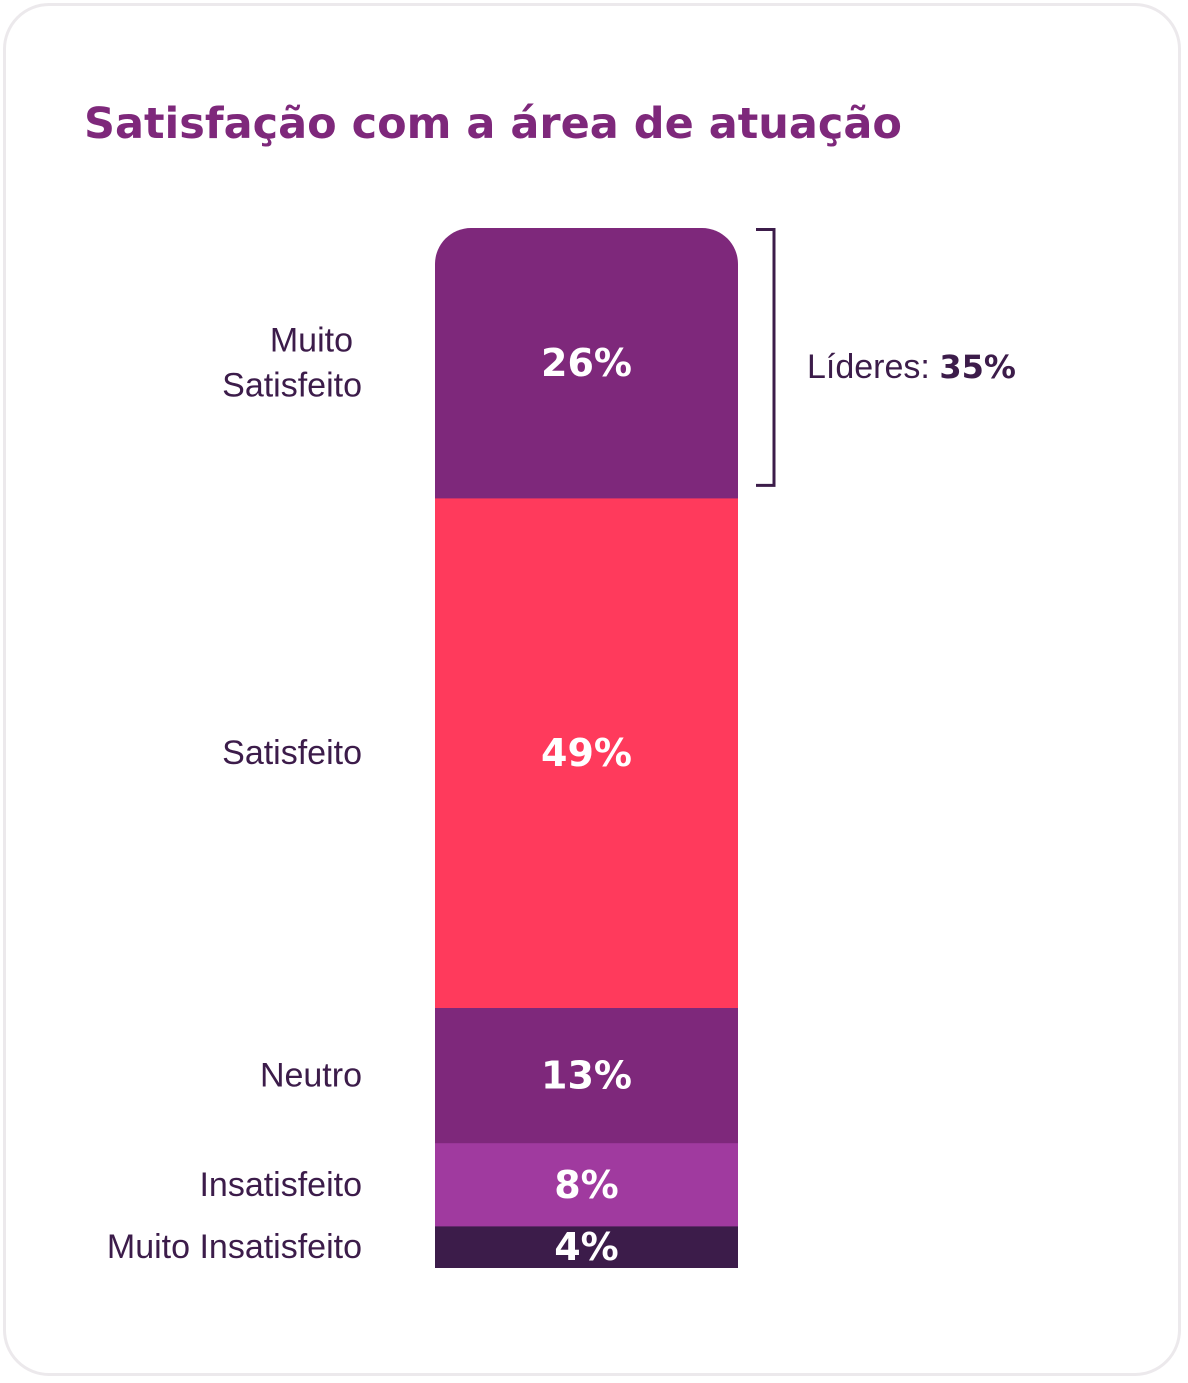 Image resolution: width=1188 pixels, height=1383 pixels. I want to click on category-label-line: Insatisfeito, so click(280, 1185).